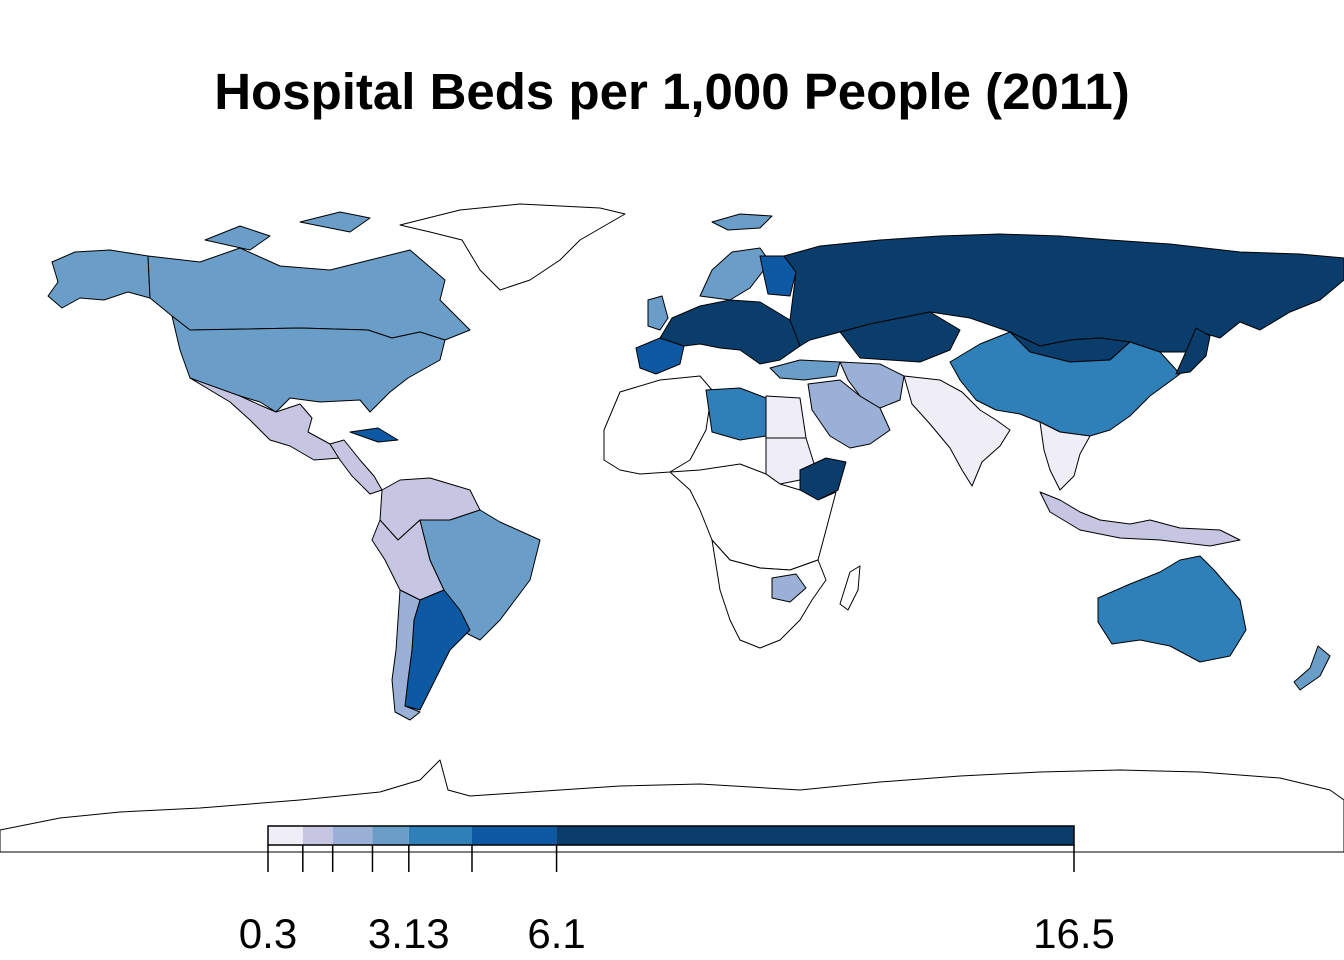  What do you see at coordinates (556, 933) in the screenshot?
I see `legend-tick-label: 6.1` at bounding box center [556, 933].